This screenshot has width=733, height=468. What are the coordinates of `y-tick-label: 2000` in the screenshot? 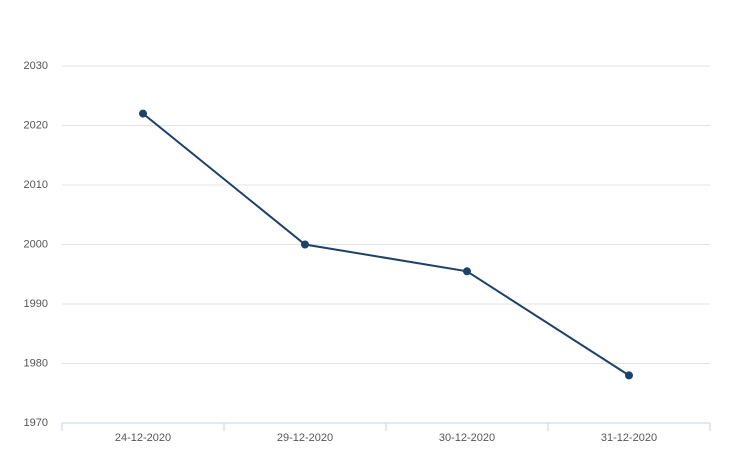 It's located at (36, 244).